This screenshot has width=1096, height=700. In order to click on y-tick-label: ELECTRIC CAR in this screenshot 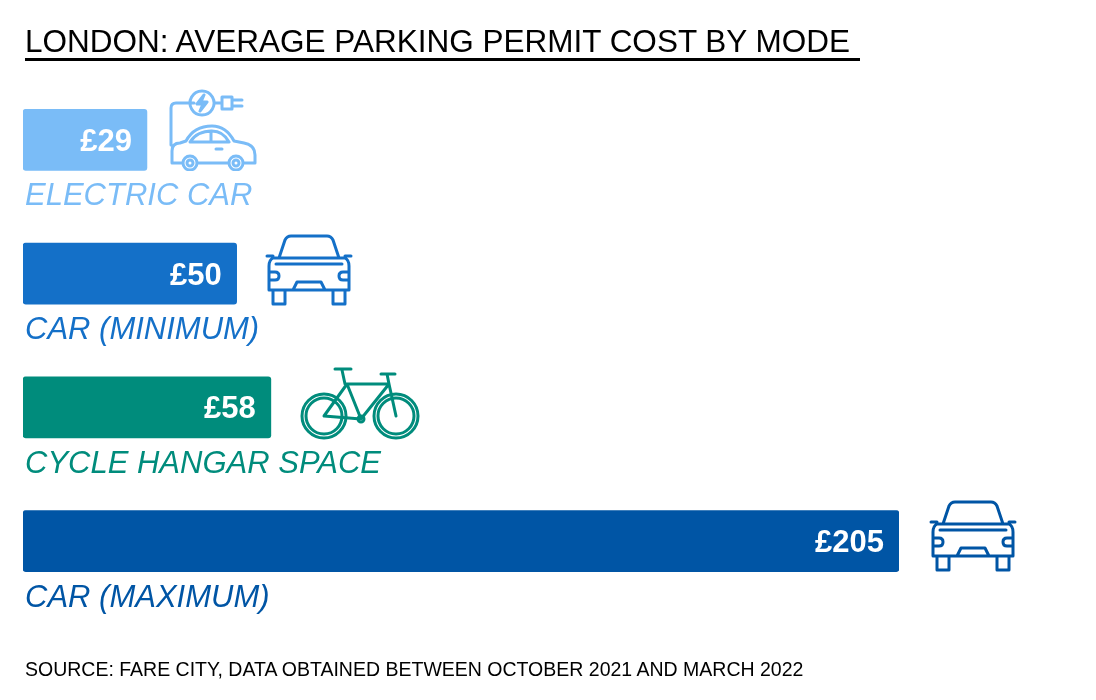, I will do `click(139, 195)`.